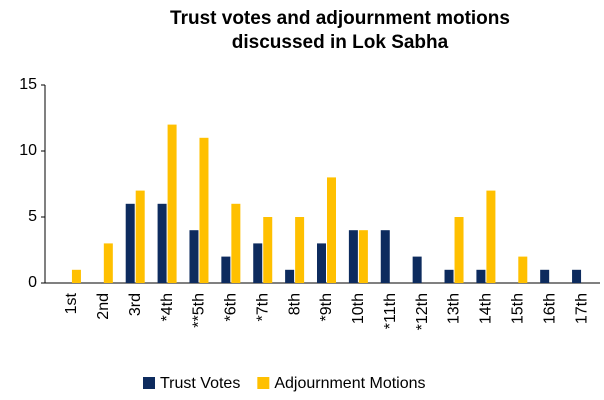 The image size is (604, 400). What do you see at coordinates (167, 307) in the screenshot?
I see `x-tick-label: *4th` at bounding box center [167, 307].